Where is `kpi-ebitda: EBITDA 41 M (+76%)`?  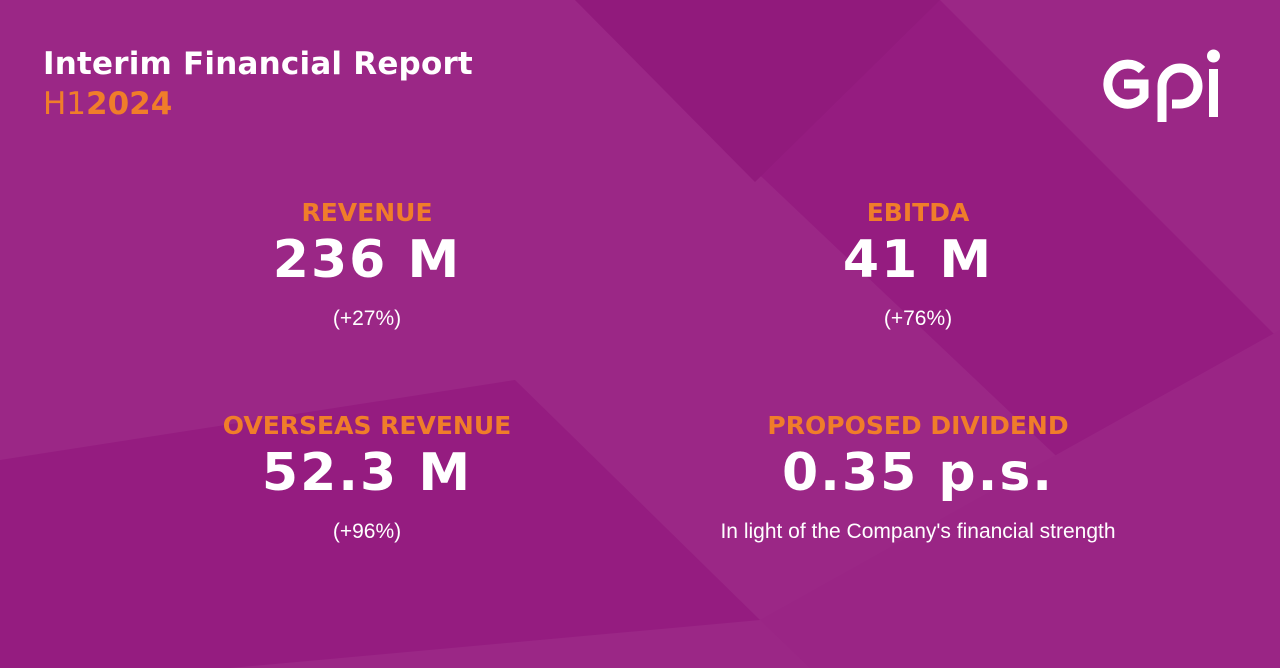
kpi-ebitda: EBITDA 41 M (+76%) is located at coordinates (918, 266).